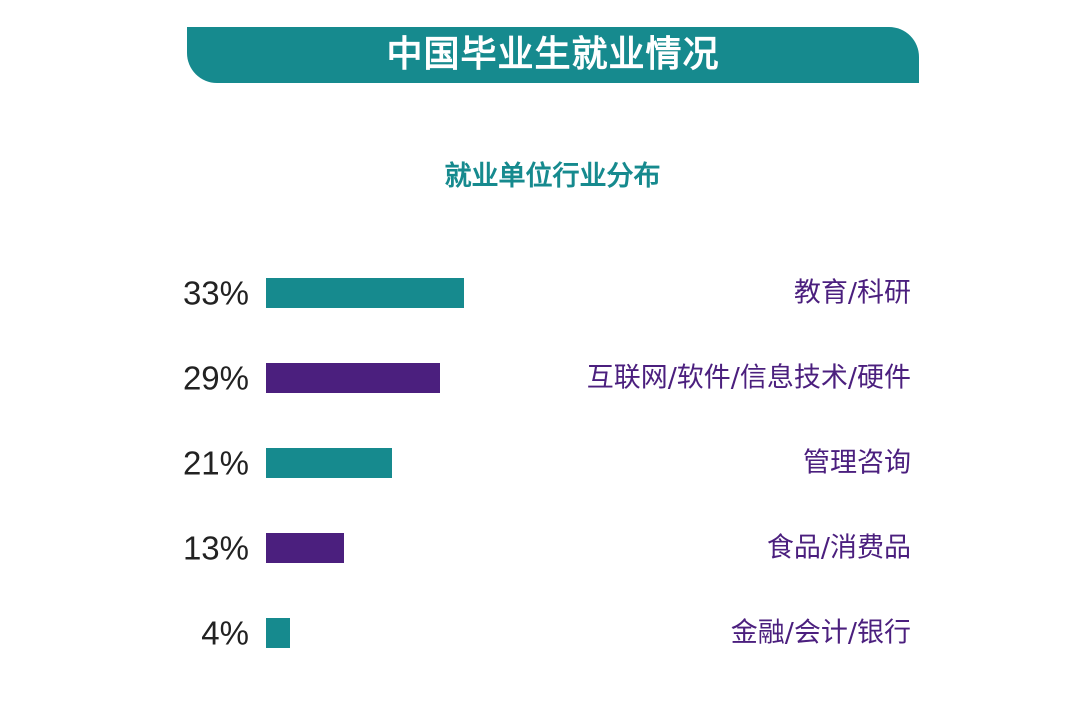 Image resolution: width=1080 pixels, height=703 pixels. I want to click on chart-title: 就业单位行业分布, so click(552, 176).